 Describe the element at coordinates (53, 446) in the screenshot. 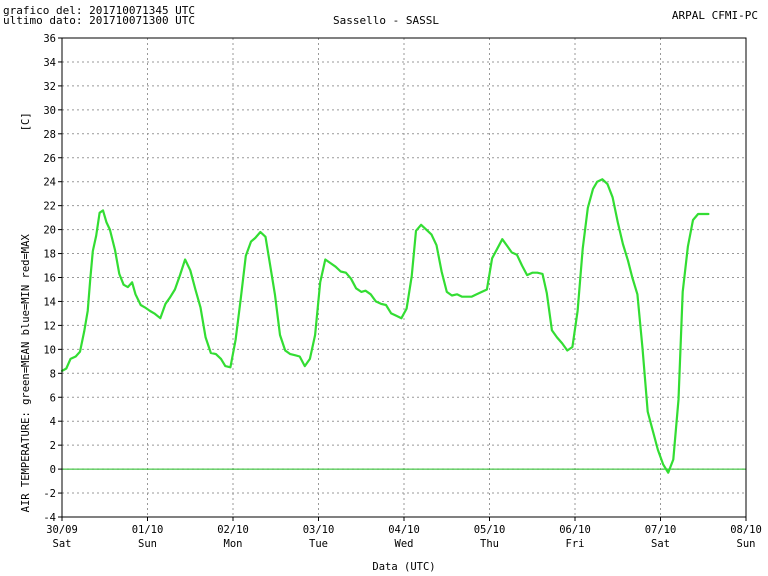

I see `y-tick-label: 2` at that location.